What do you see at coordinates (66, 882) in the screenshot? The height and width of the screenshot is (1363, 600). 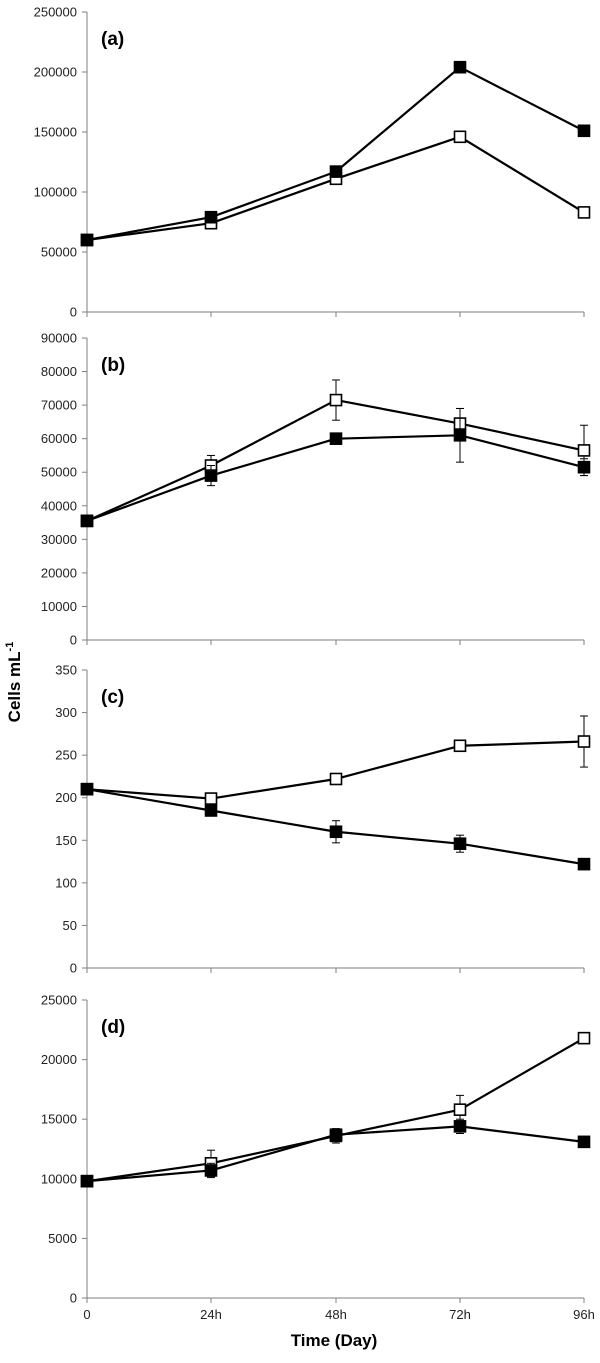 I see `y-tick-label: 100` at bounding box center [66, 882].